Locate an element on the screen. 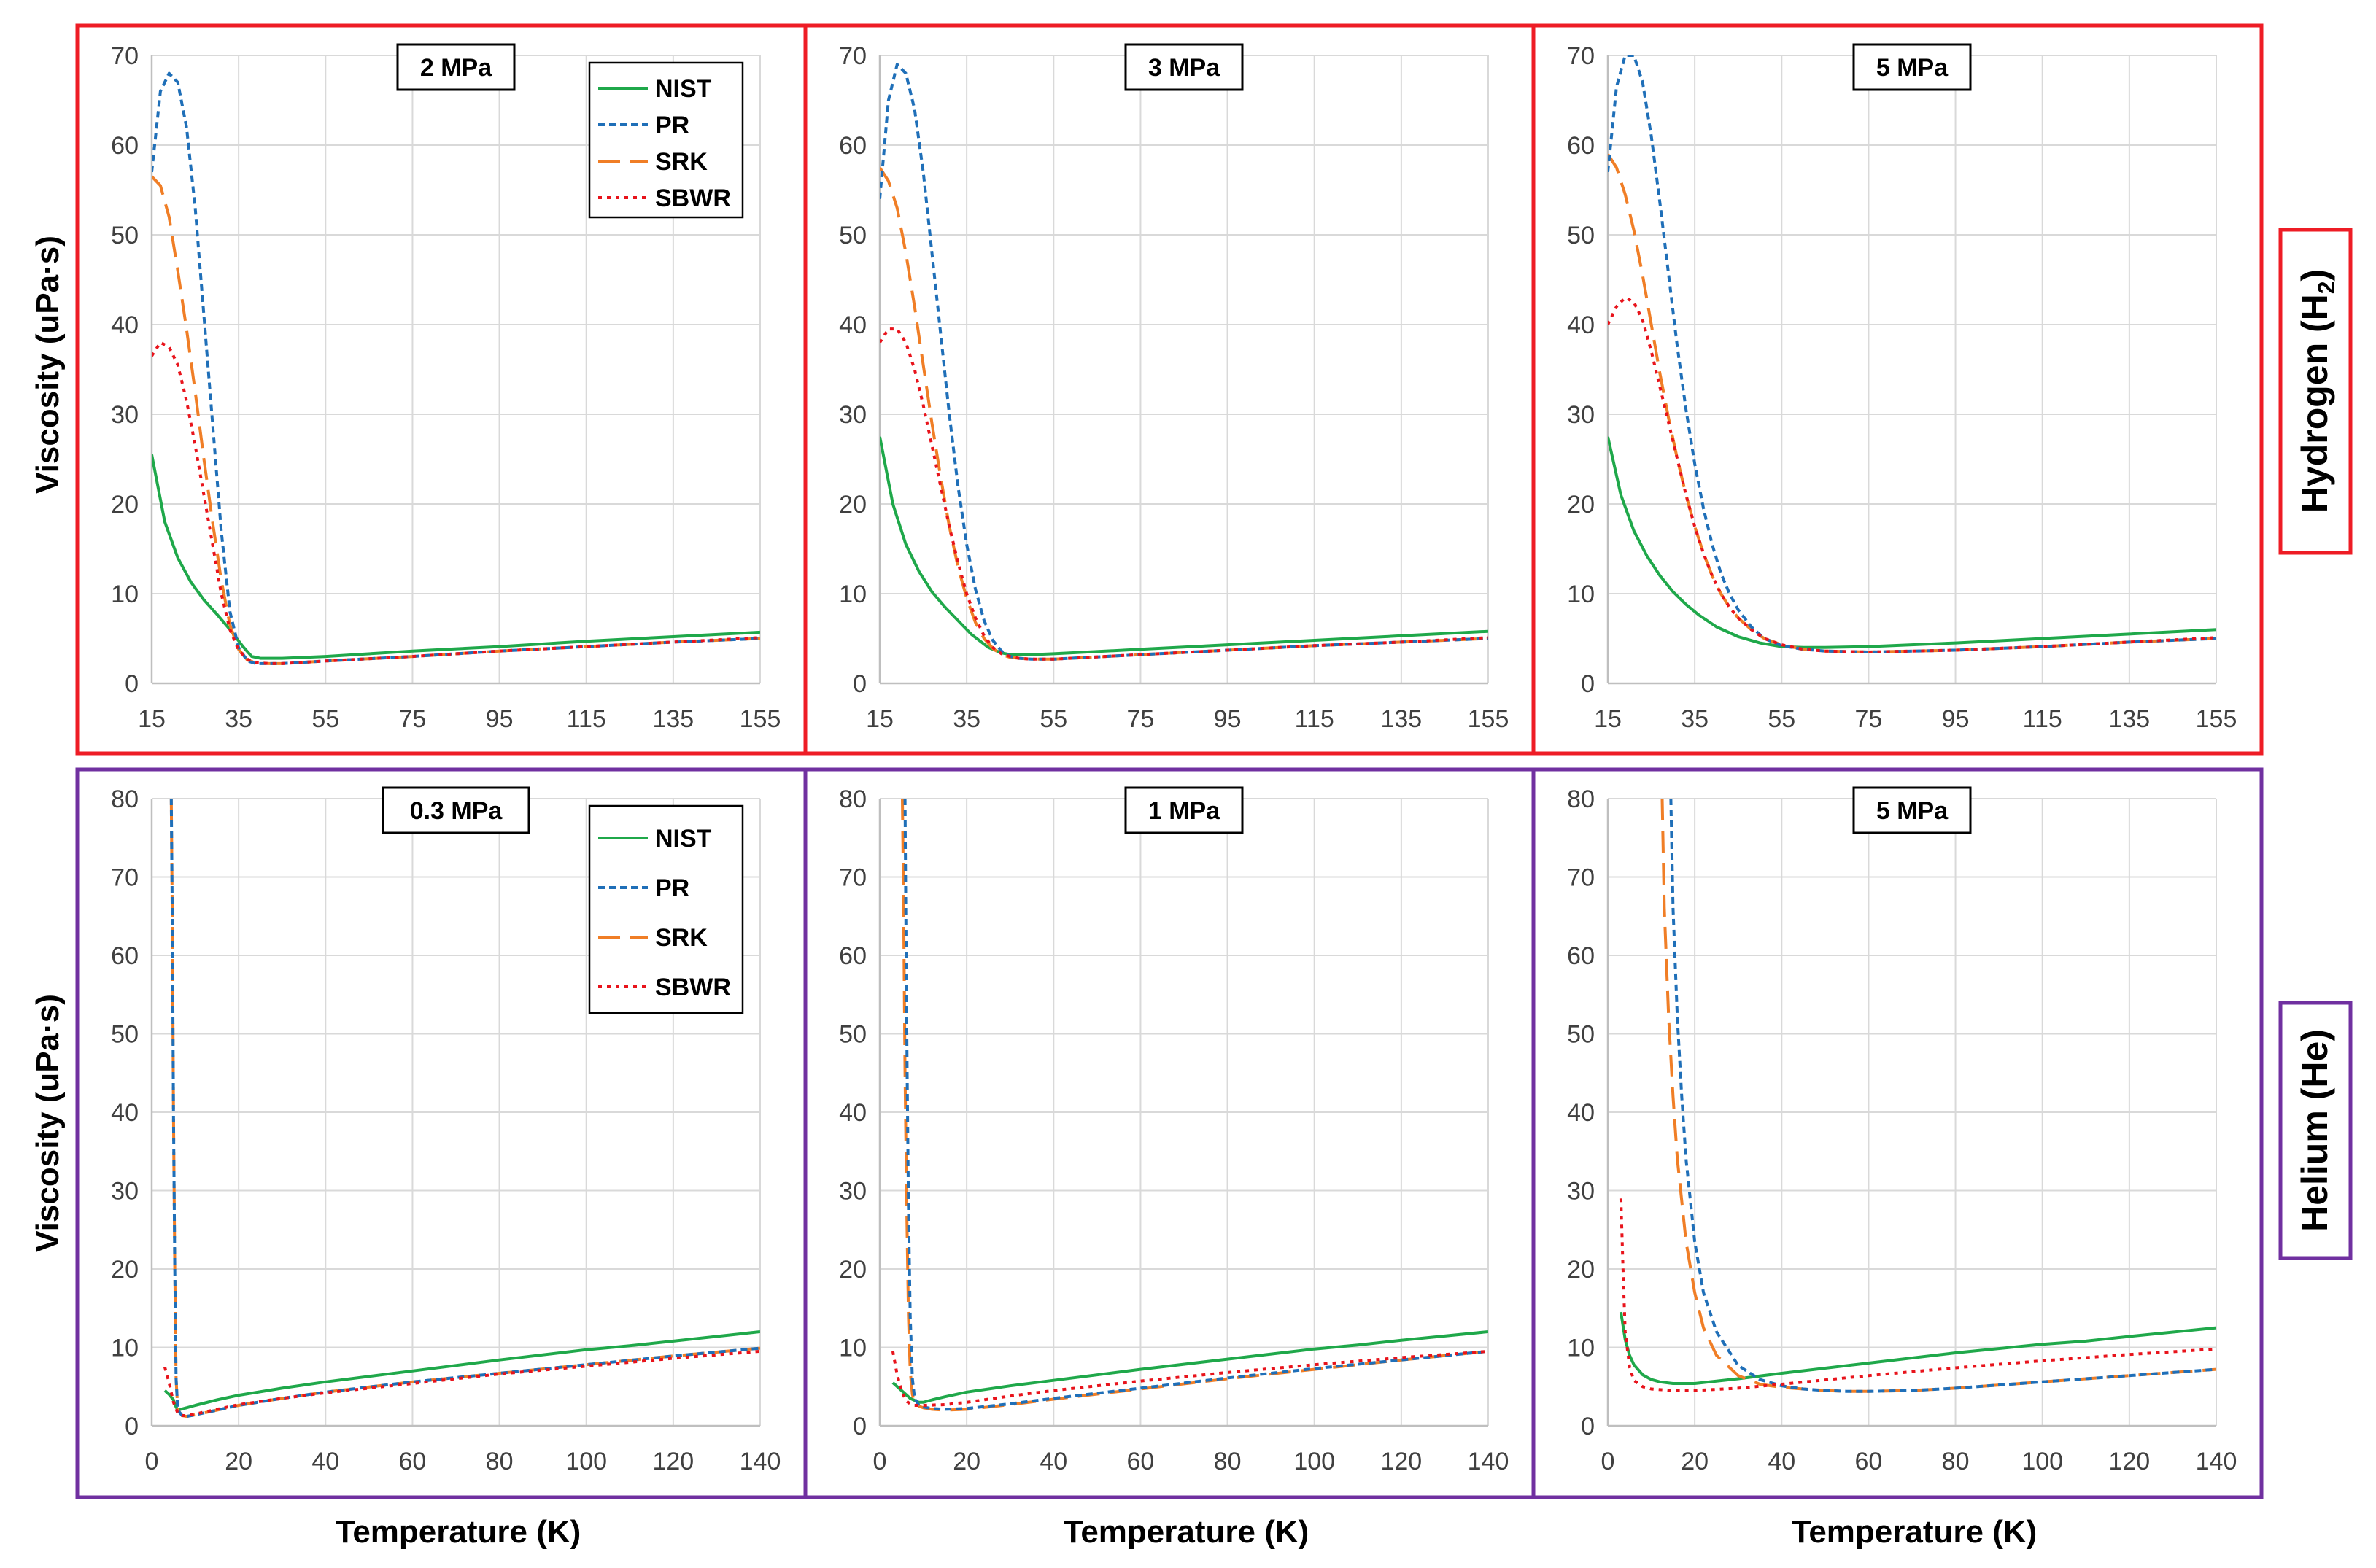 Image resolution: width=2376 pixels, height=1568 pixels. panel-title: 0.3 MPa is located at coordinates (456, 811).